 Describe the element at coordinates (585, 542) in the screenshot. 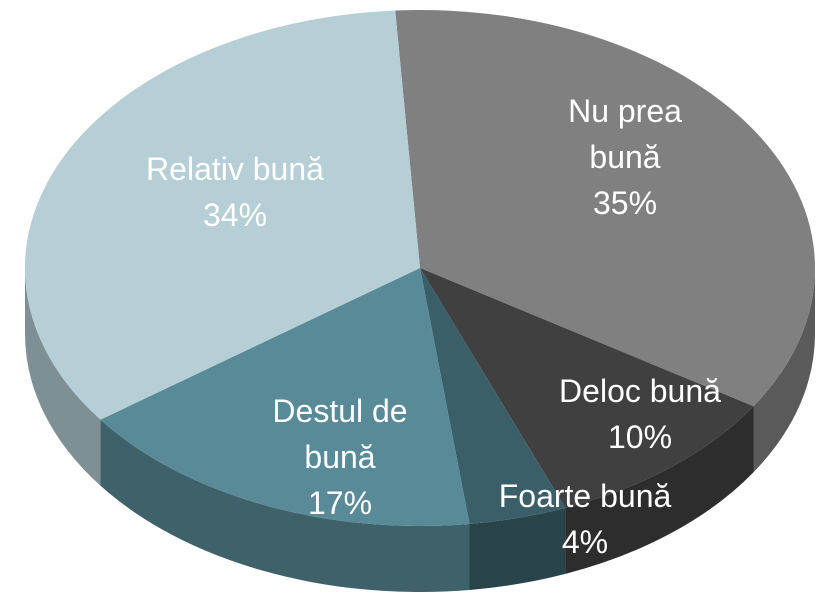

I see `value-label: 4%` at that location.